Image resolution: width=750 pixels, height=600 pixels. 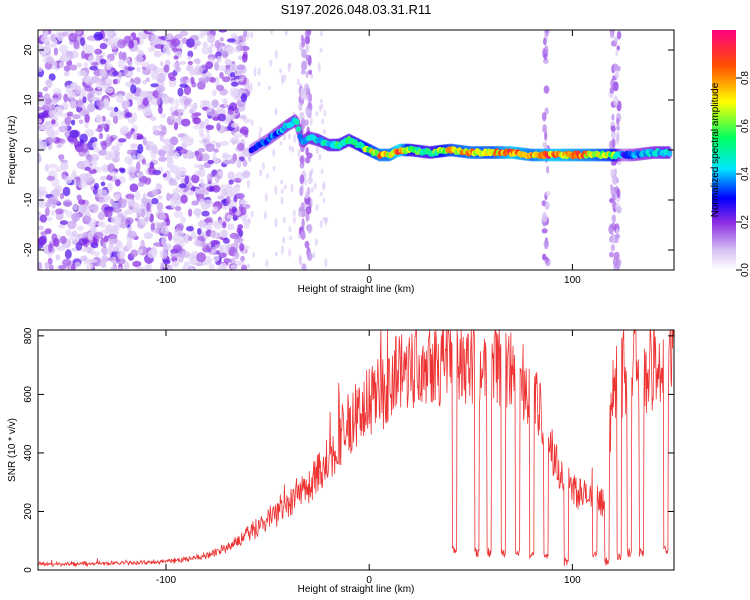 I want to click on colorbar-tick-label: 0.0, so click(x=745, y=270).